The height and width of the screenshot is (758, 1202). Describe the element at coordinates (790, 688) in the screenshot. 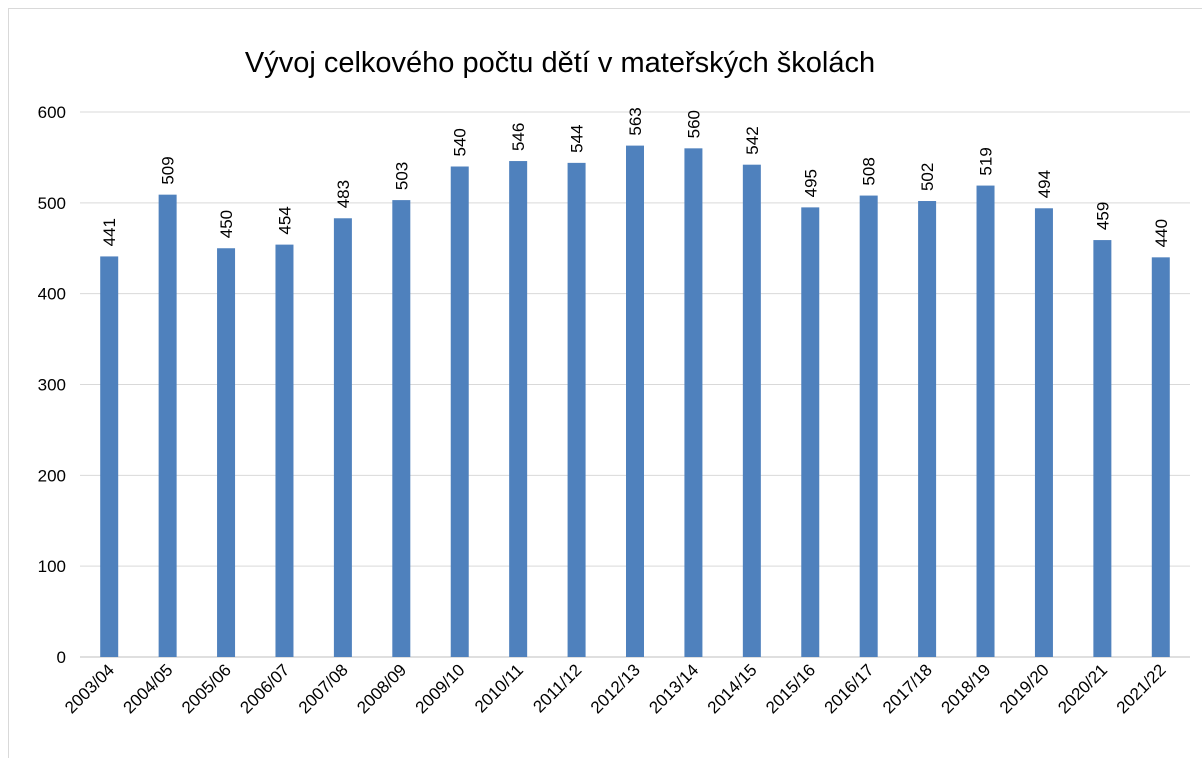

I see `x-tick-label: 2015/16` at that location.